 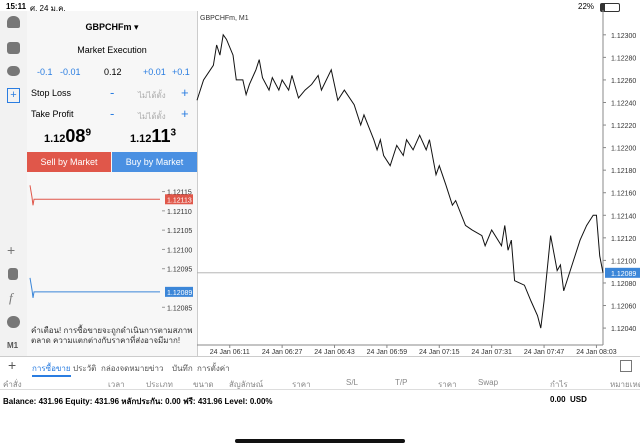 I want to click on quotes-icon, so click(x=13, y=48).